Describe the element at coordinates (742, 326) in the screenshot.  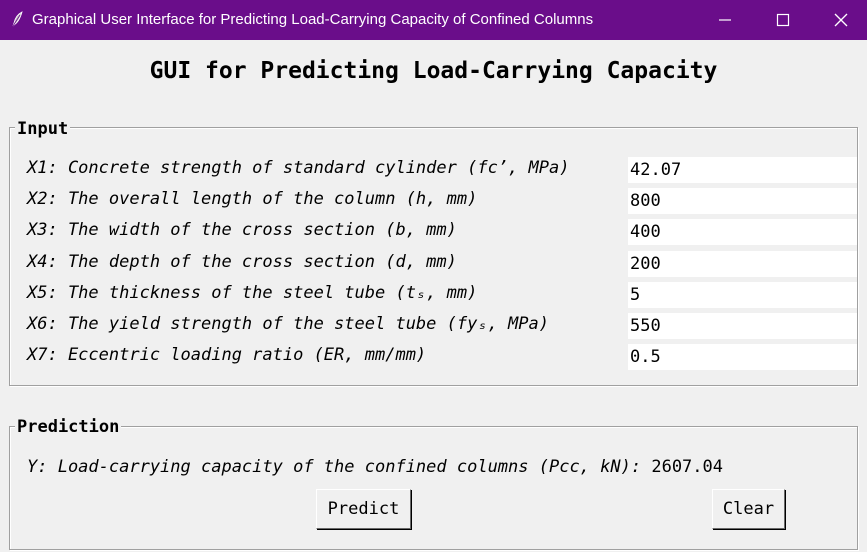
I see `x6-input` at that location.